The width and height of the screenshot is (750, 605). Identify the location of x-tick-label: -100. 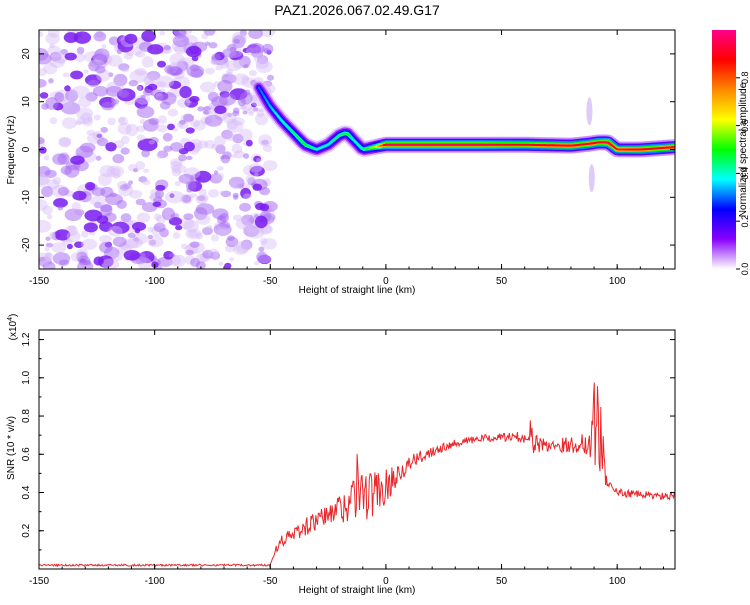
(155, 281).